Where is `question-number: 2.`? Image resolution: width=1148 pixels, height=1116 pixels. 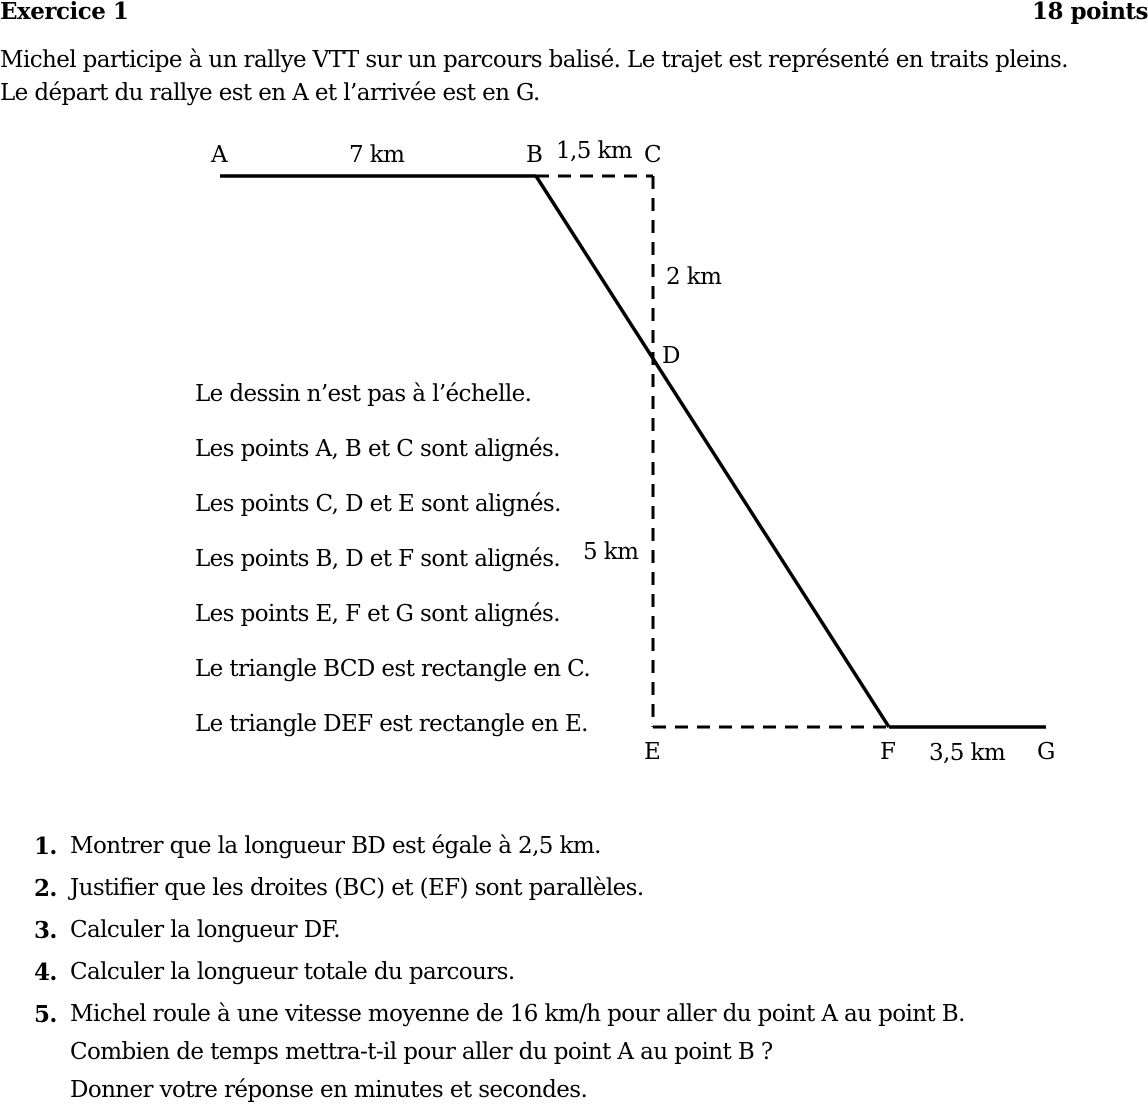
question-number: 2. is located at coordinates (45, 888).